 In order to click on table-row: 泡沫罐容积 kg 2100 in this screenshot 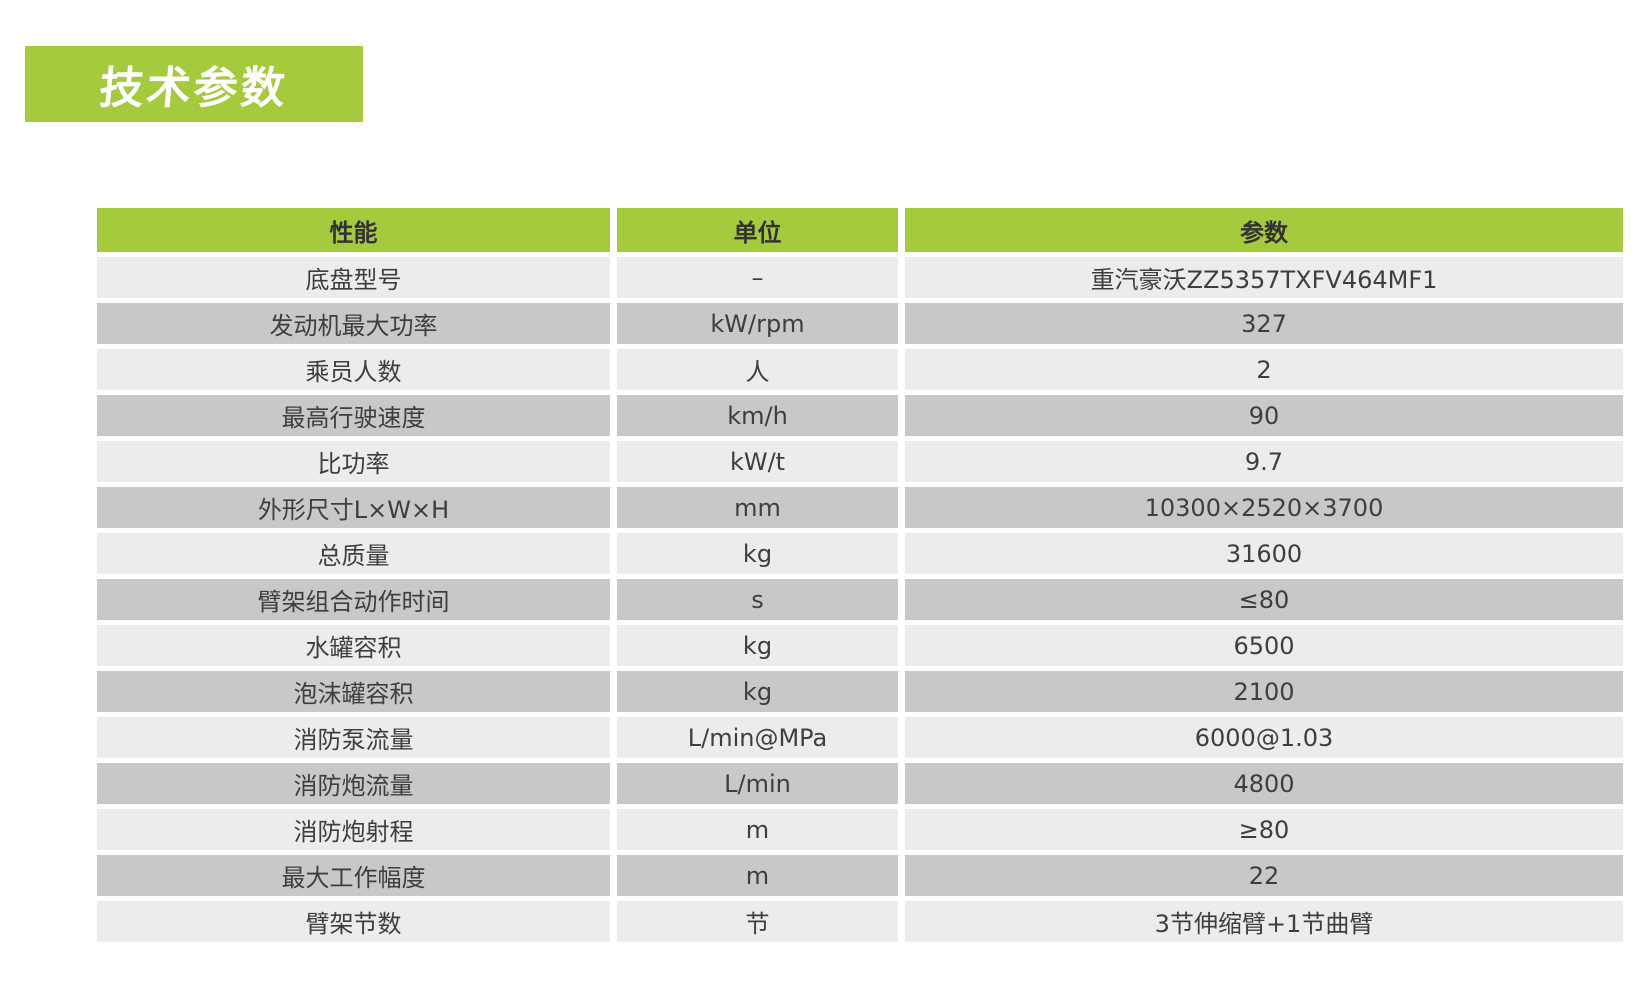, I will do `click(860, 691)`.